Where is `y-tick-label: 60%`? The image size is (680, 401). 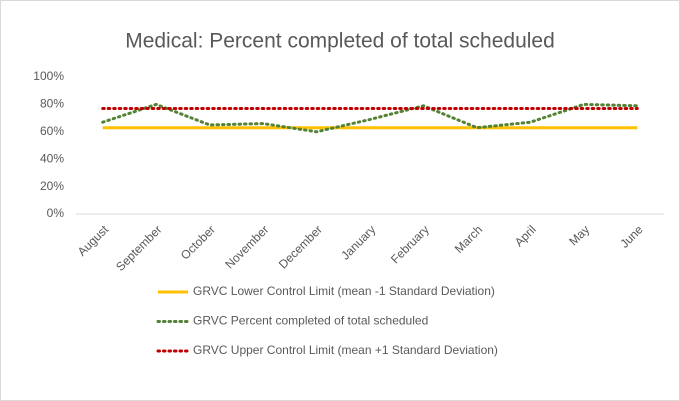
y-tick-label: 60% is located at coordinates (52, 131).